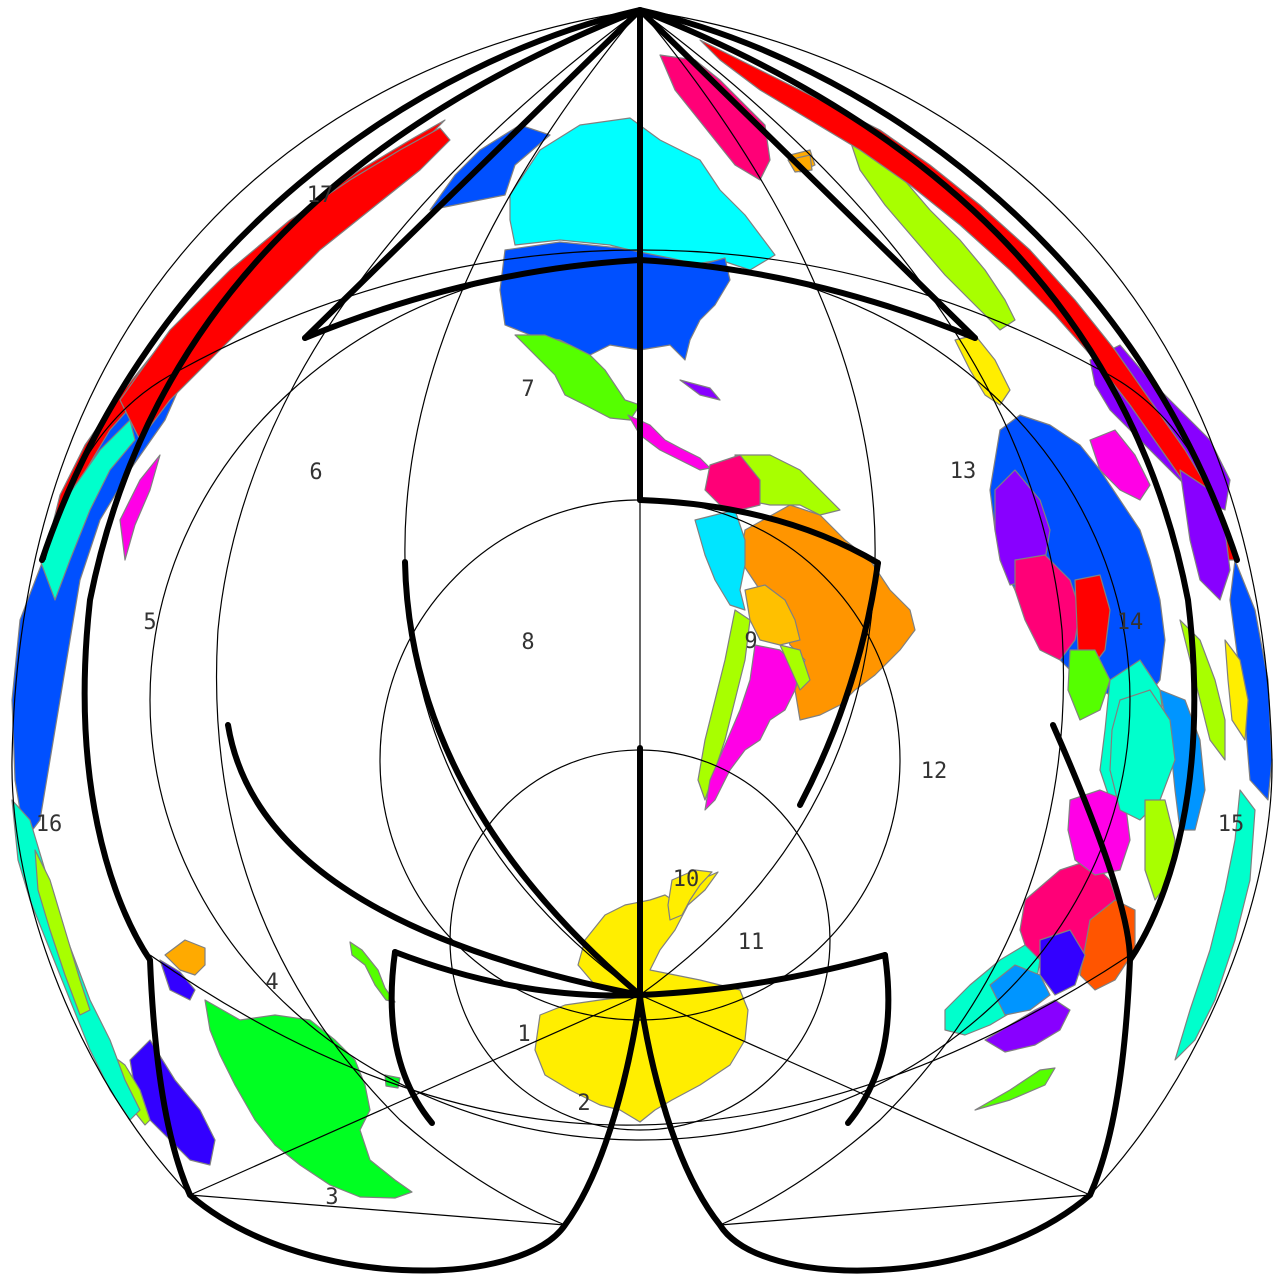 The width and height of the screenshot is (1279, 1287). I want to click on zone-label-6: 6, so click(315, 472).